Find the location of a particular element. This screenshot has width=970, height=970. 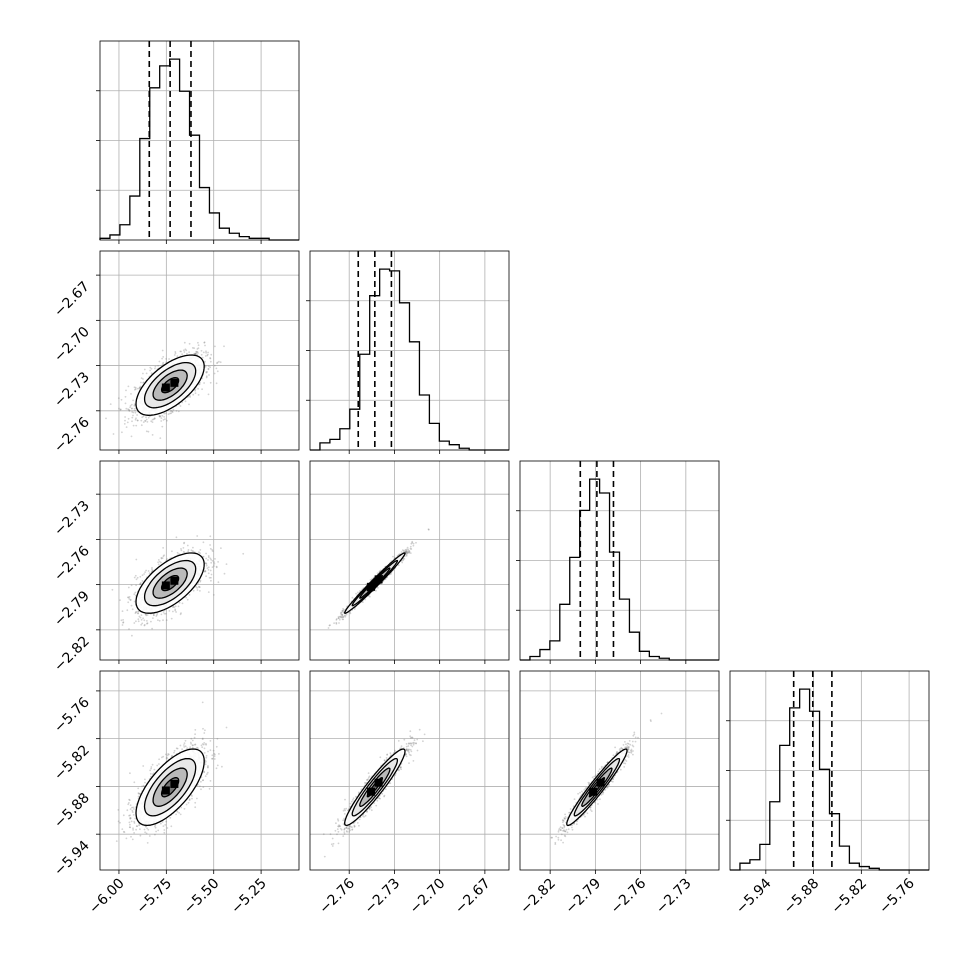

contour-line is located at coordinates (170, 583).